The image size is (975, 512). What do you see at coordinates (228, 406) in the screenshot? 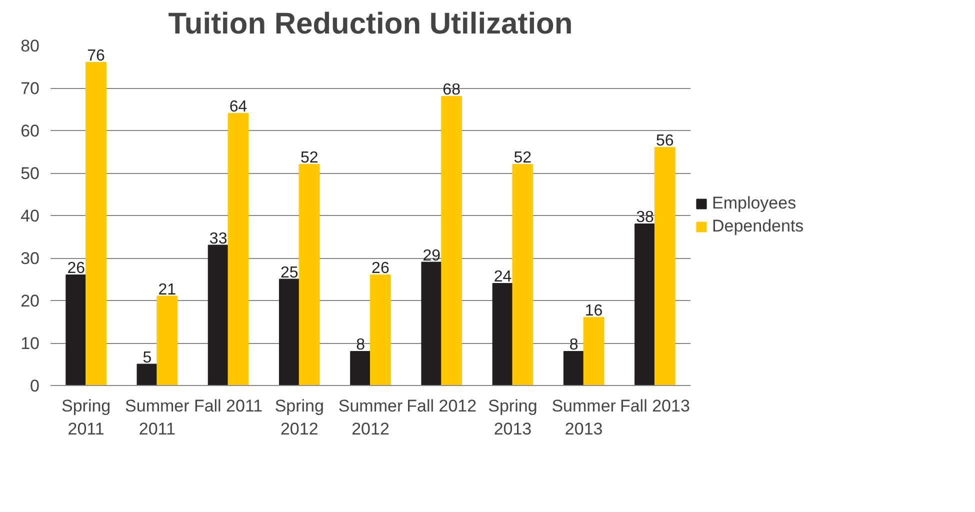
I see `x-tick-label: Fall 2011` at bounding box center [228, 406].